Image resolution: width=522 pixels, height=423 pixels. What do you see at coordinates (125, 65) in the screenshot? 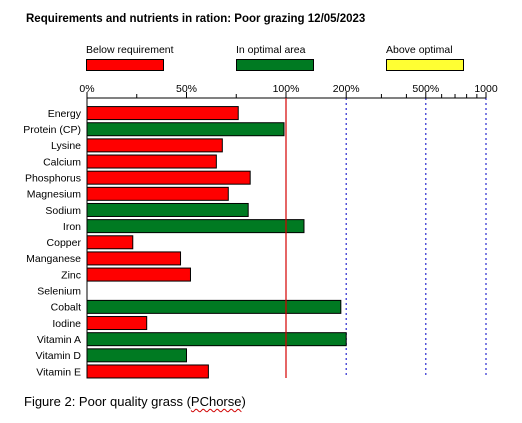
I see `legend-swatch-below` at bounding box center [125, 65].